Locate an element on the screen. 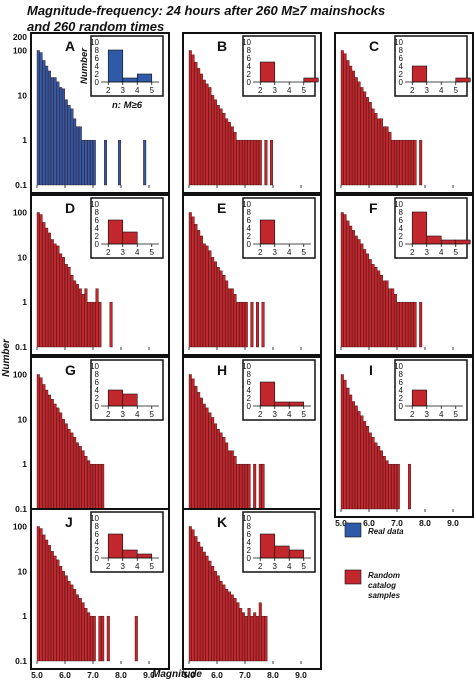 This screenshot has height=681, width=474. inset-x-label: n: M≥6 is located at coordinates (127, 105).